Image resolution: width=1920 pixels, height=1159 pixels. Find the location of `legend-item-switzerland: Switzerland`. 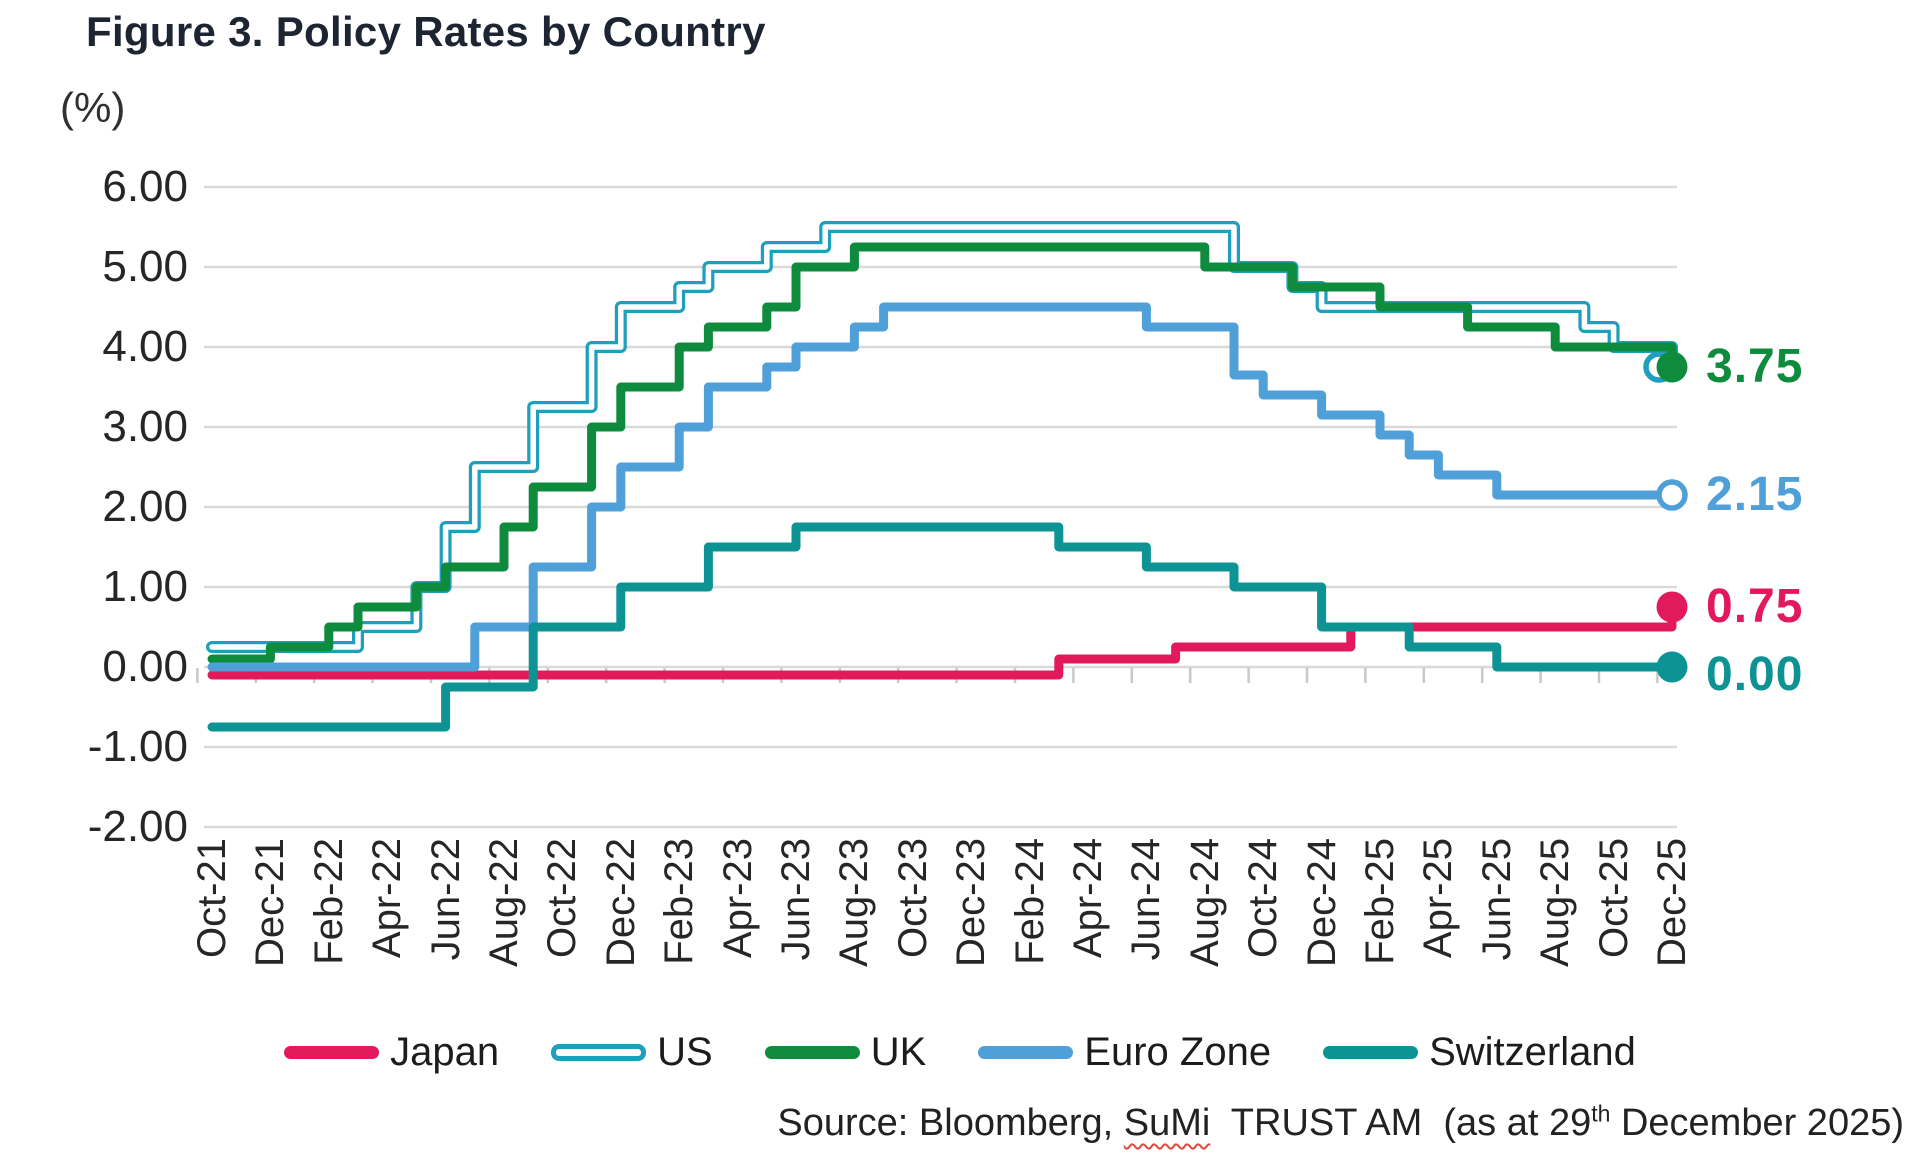

legend-item-switzerland: Switzerland is located at coordinates (1479, 1052).